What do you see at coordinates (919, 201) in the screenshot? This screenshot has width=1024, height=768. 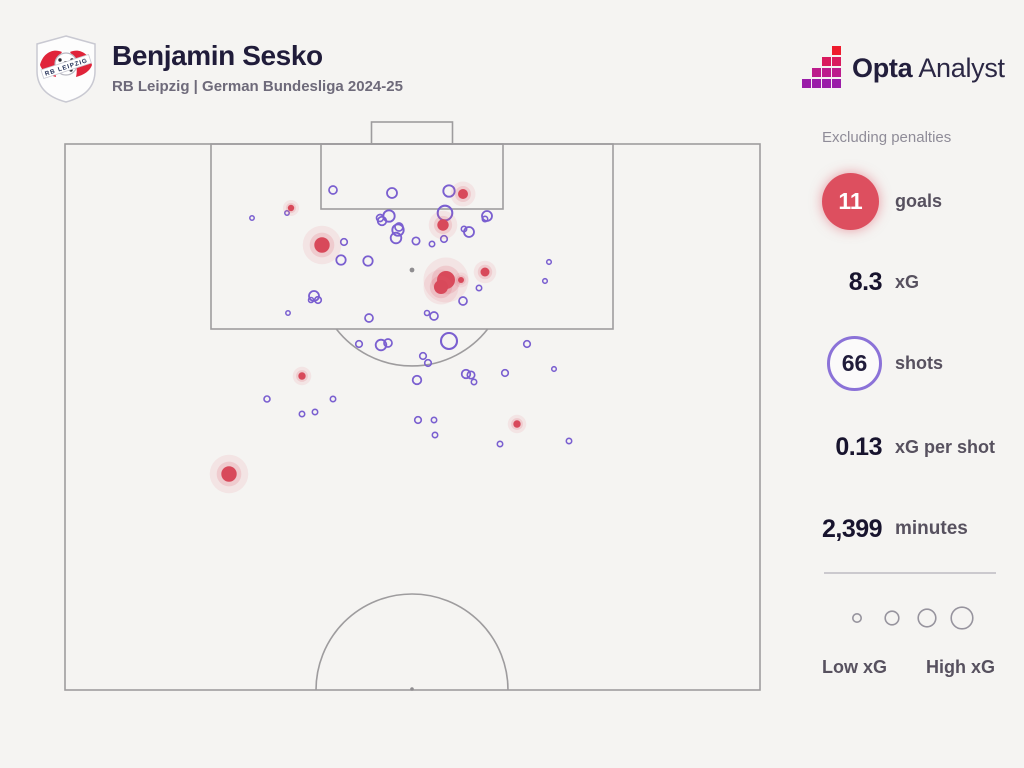 I see `goals-label: goals` at bounding box center [919, 201].